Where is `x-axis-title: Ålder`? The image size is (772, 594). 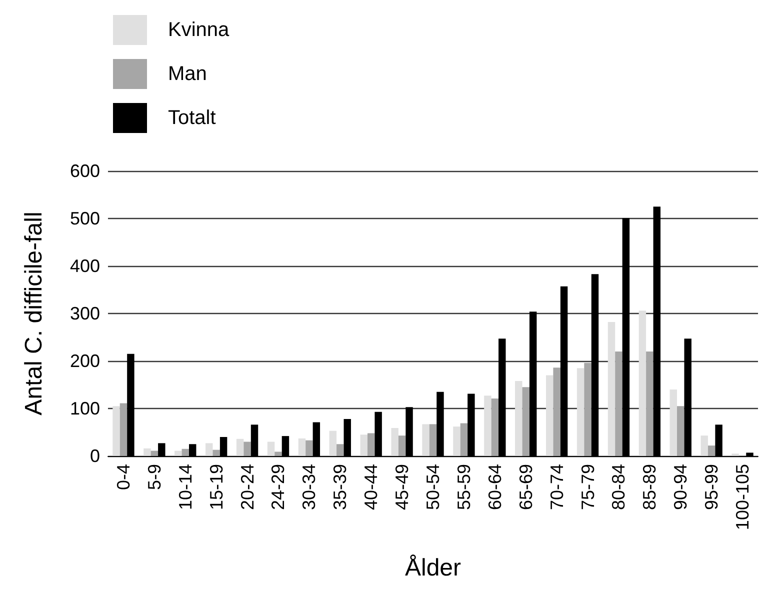 x-axis-title: Ålder is located at coordinates (433, 568).